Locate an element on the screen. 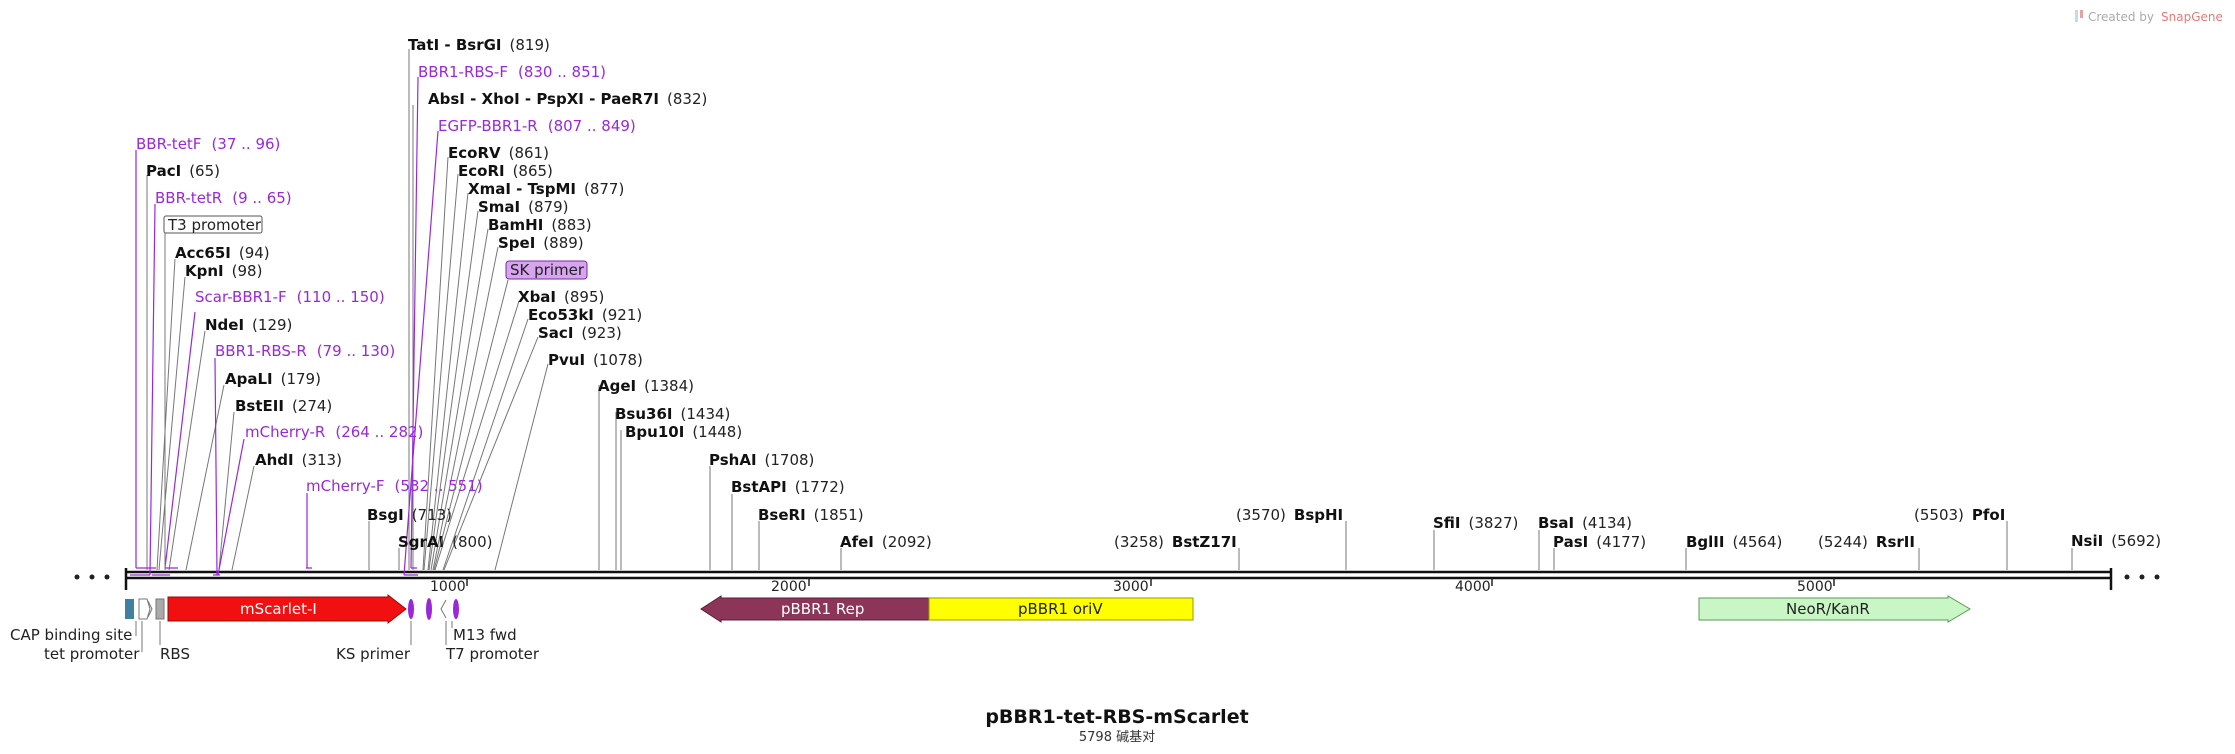 This screenshot has width=2235, height=754. pbbr1-oriv-label: pBBR1 oriV is located at coordinates (1060, 609).